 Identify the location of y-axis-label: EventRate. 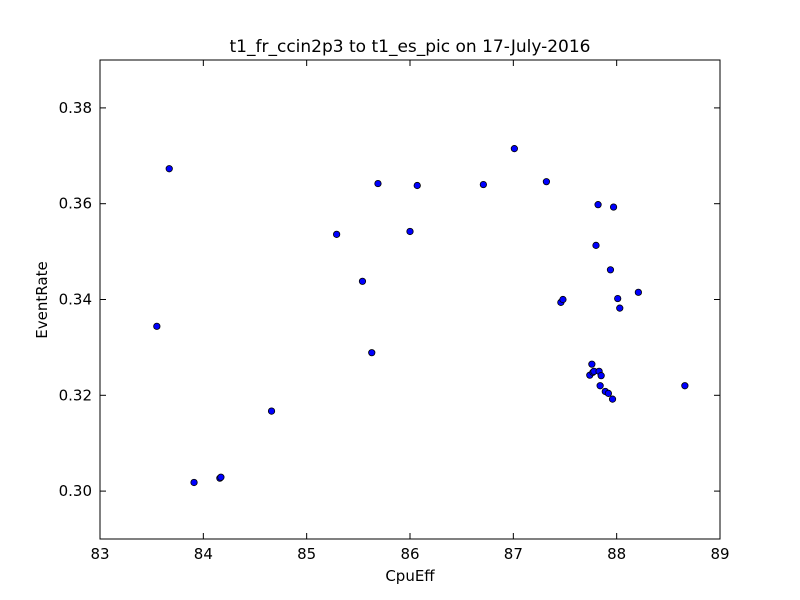
(42, 299).